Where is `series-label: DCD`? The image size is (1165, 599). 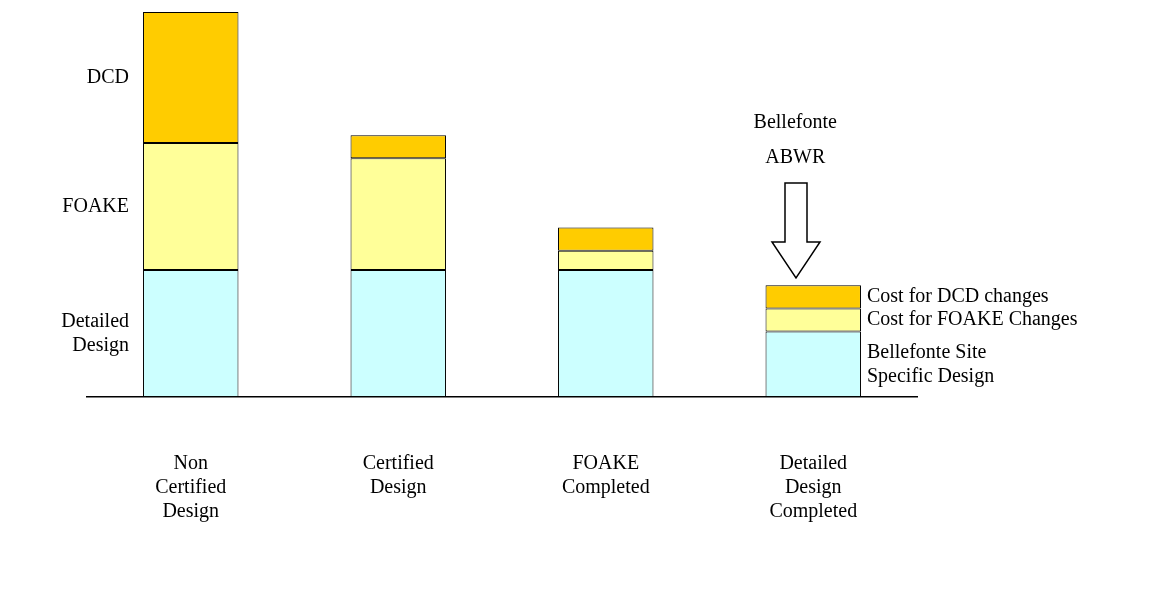
series-label: DCD is located at coordinates (108, 75).